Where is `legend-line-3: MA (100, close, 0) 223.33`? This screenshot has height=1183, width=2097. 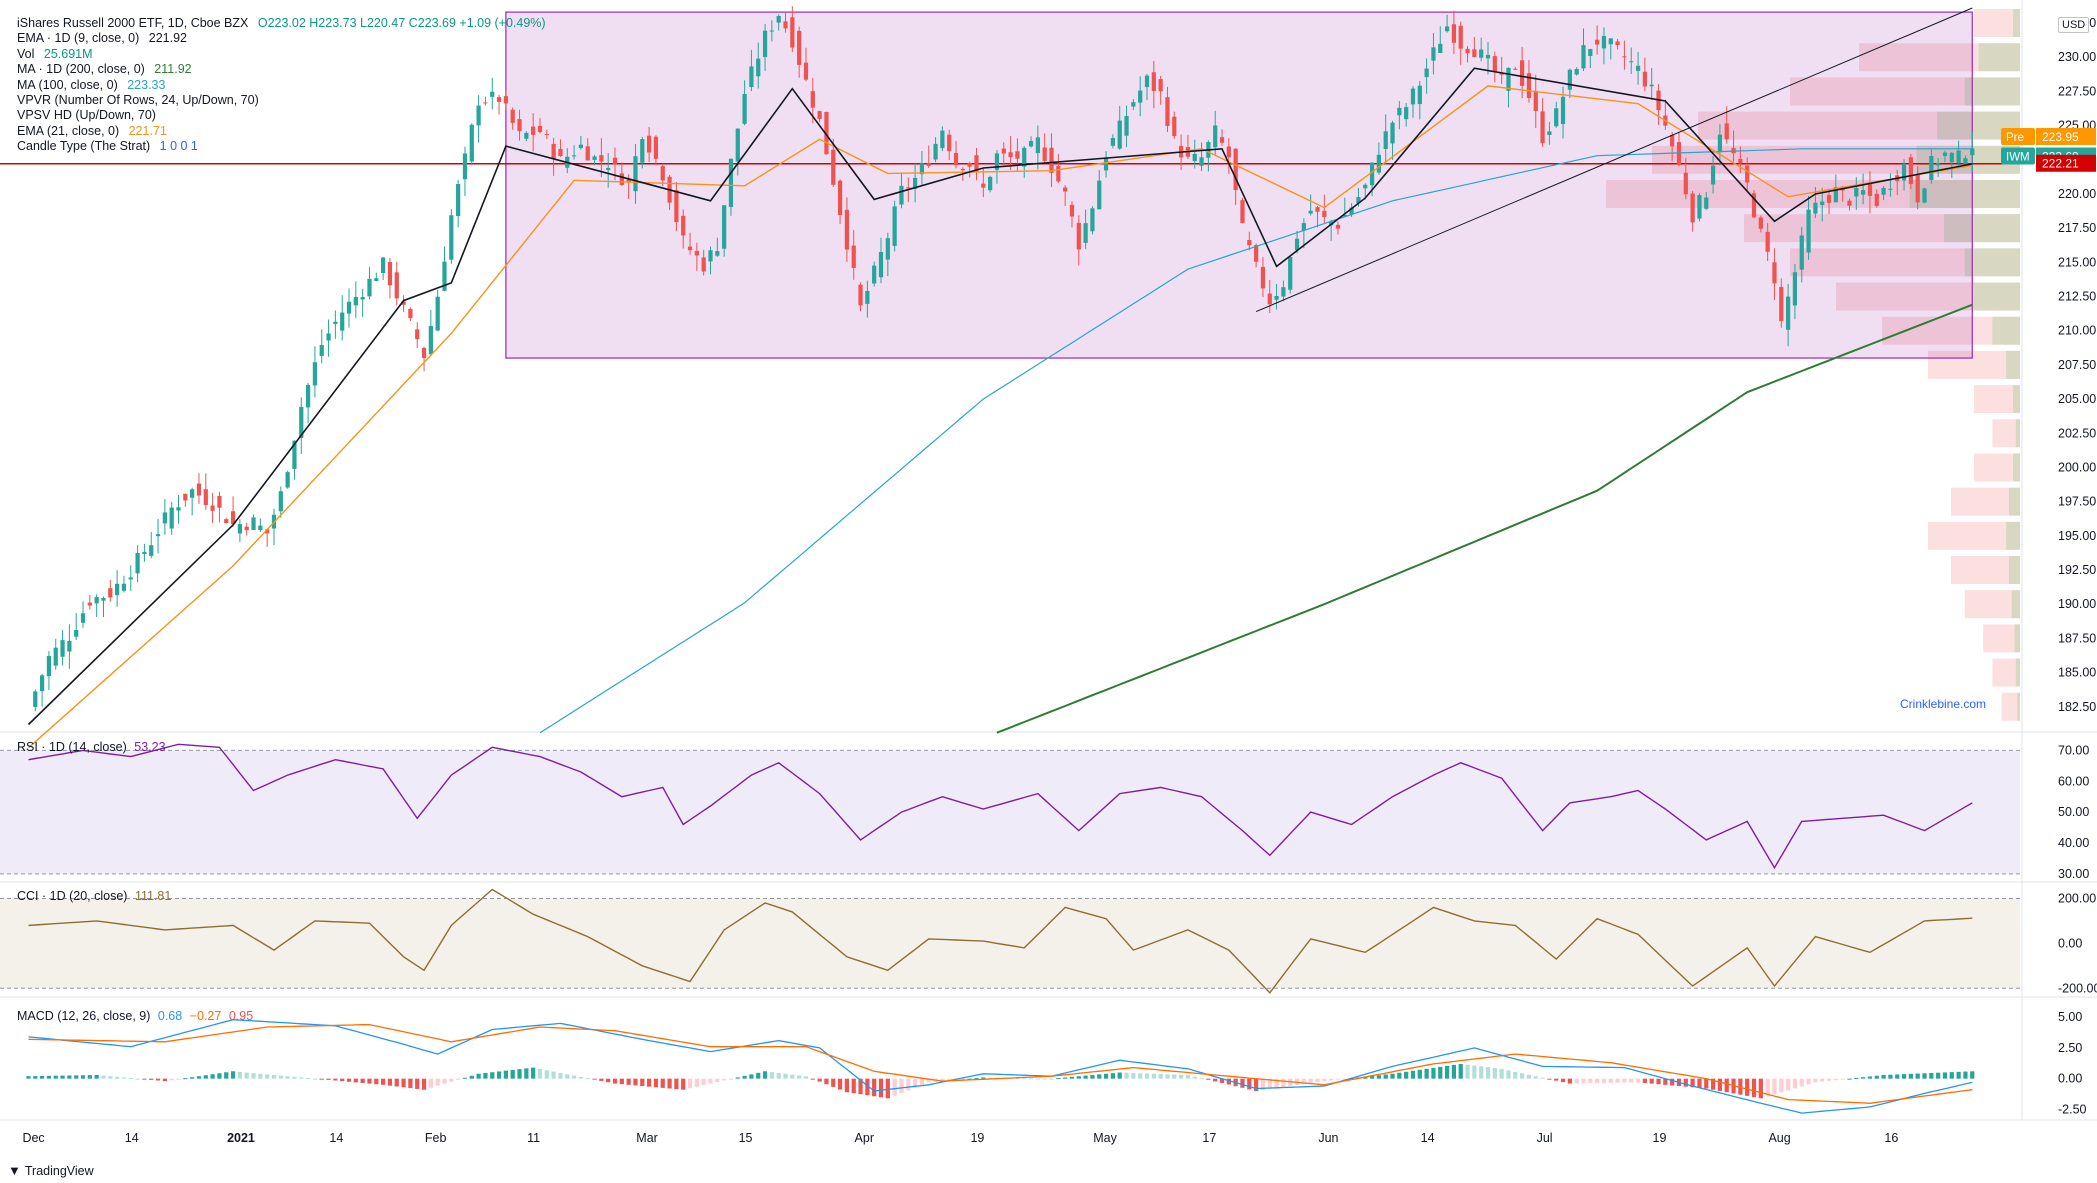 legend-line-3: MA (100, close, 0) 223.33 is located at coordinates (281, 85).